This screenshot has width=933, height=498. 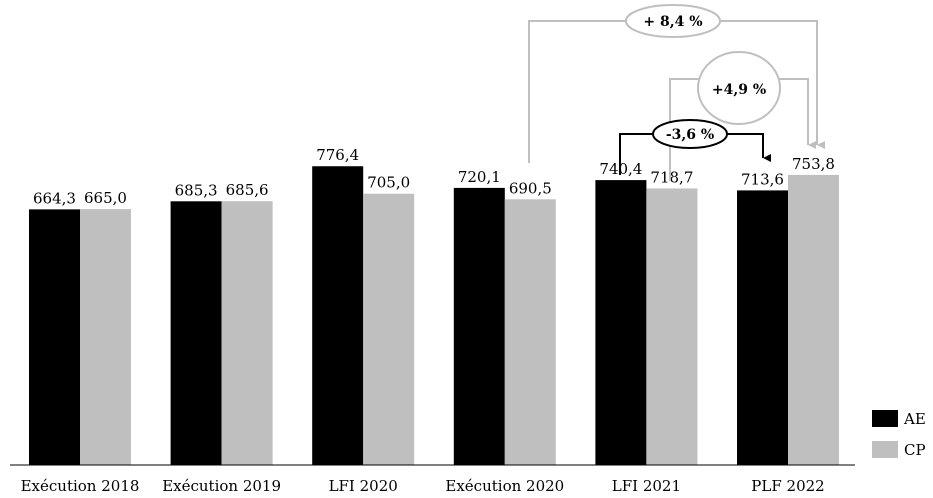 I want to click on value-label-cp-lfi-2021: 718,7, so click(x=671, y=177).